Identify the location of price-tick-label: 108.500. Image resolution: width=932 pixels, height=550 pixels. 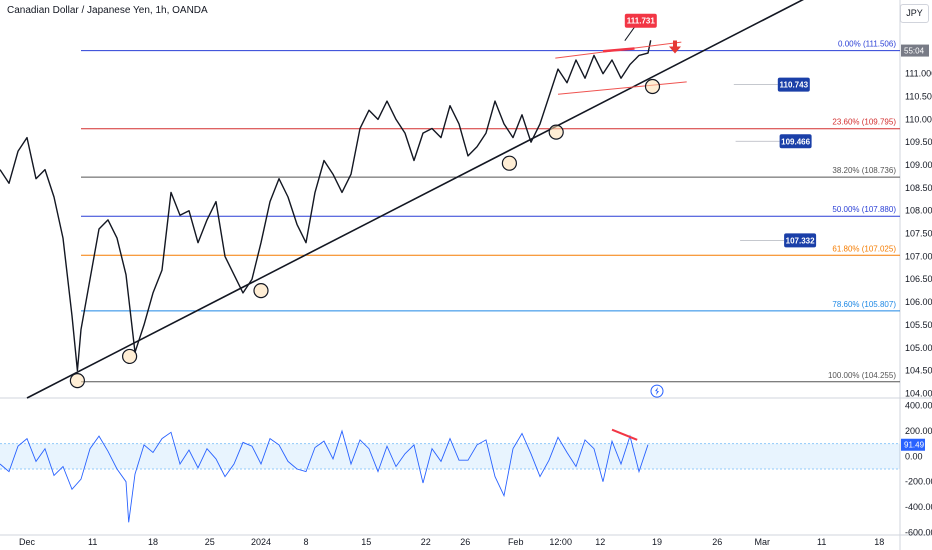
(918, 188).